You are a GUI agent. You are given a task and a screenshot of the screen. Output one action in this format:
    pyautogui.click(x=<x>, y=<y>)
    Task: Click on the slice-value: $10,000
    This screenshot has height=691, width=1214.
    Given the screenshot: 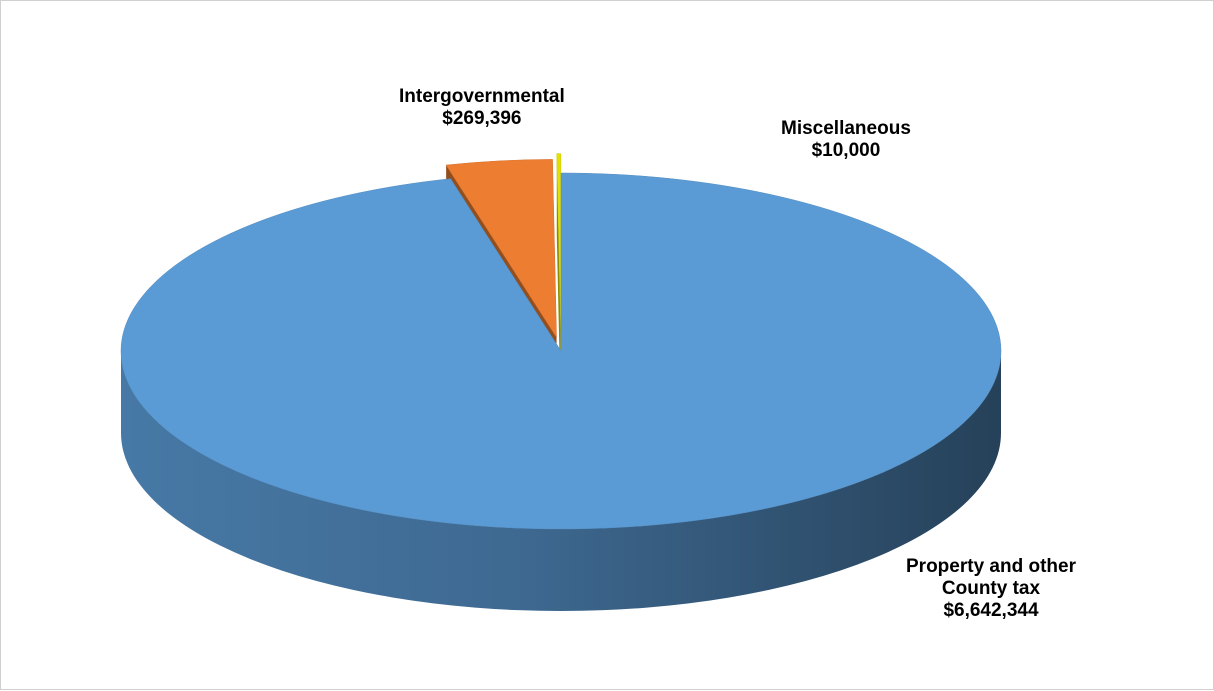 What is the action you would take?
    pyautogui.click(x=846, y=150)
    